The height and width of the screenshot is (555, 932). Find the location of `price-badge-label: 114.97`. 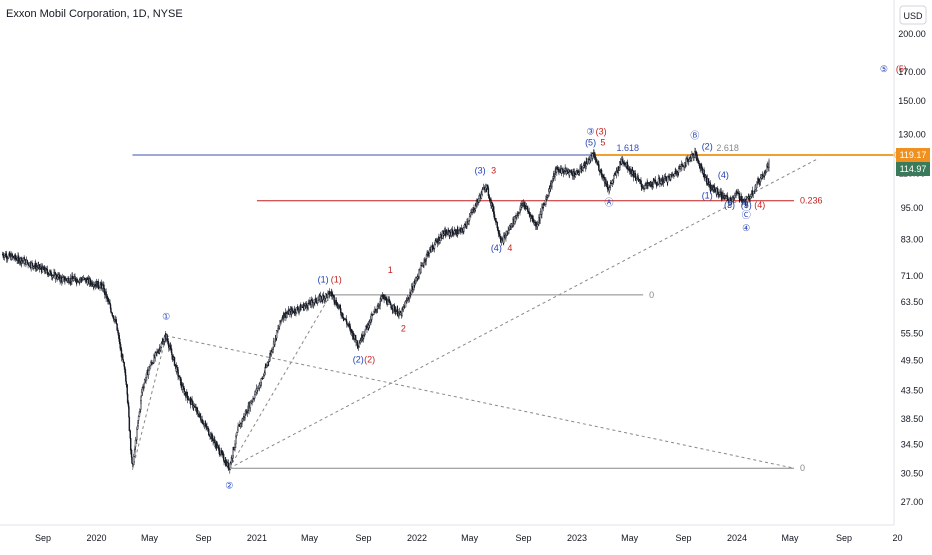

price-badge-label: 114.97 is located at coordinates (913, 169).